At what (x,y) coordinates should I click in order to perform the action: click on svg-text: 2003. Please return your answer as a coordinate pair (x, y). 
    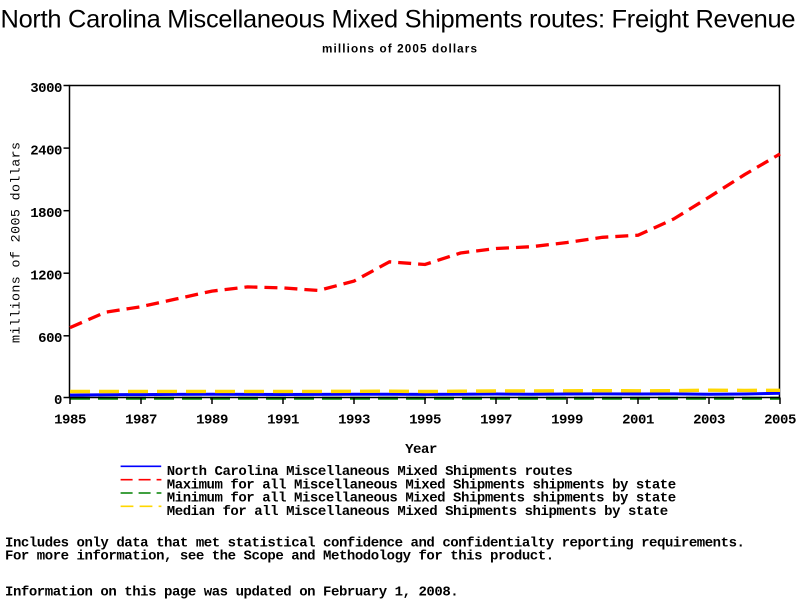
    Looking at the image, I should click on (709, 421).